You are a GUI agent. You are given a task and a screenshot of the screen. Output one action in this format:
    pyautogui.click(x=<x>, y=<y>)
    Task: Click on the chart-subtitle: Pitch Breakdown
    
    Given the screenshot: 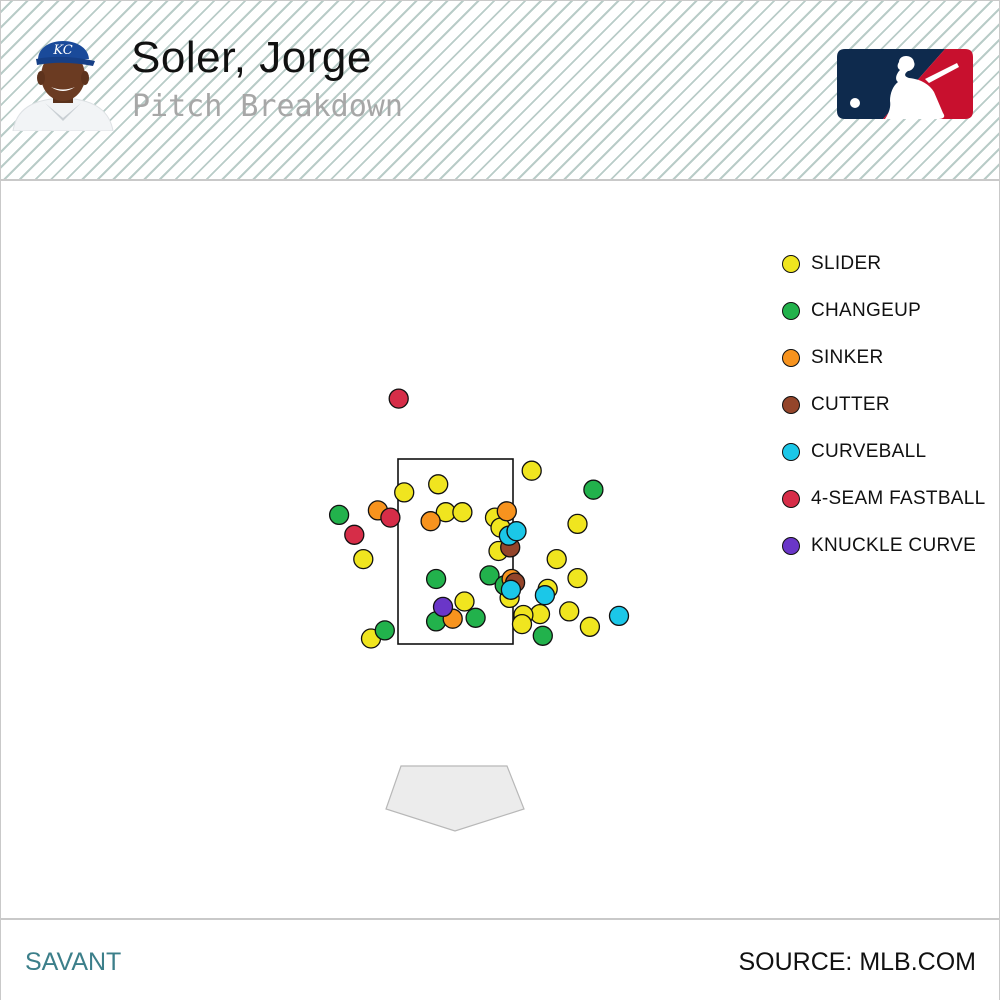 What is the action you would take?
    pyautogui.click(x=267, y=106)
    